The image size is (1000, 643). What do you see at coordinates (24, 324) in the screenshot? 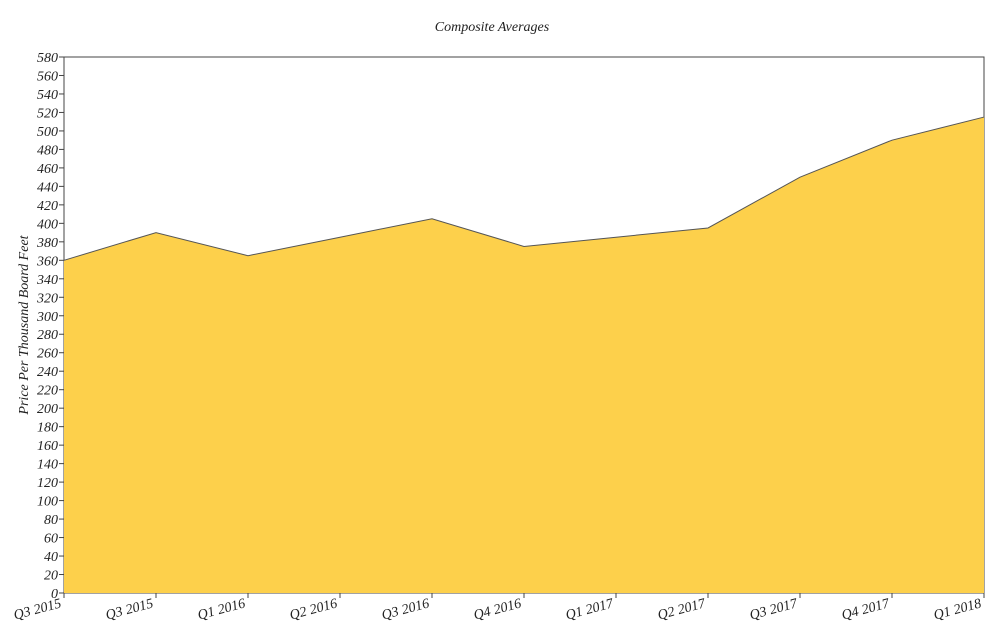
I see `y-axis-label: Price Per Thousand Board Feet` at bounding box center [24, 324].